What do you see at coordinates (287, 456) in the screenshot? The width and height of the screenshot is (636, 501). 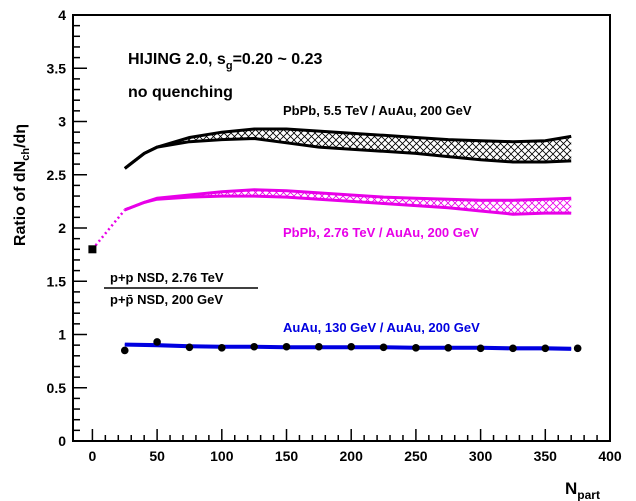 I see `x-tick-label: 150` at bounding box center [287, 456].